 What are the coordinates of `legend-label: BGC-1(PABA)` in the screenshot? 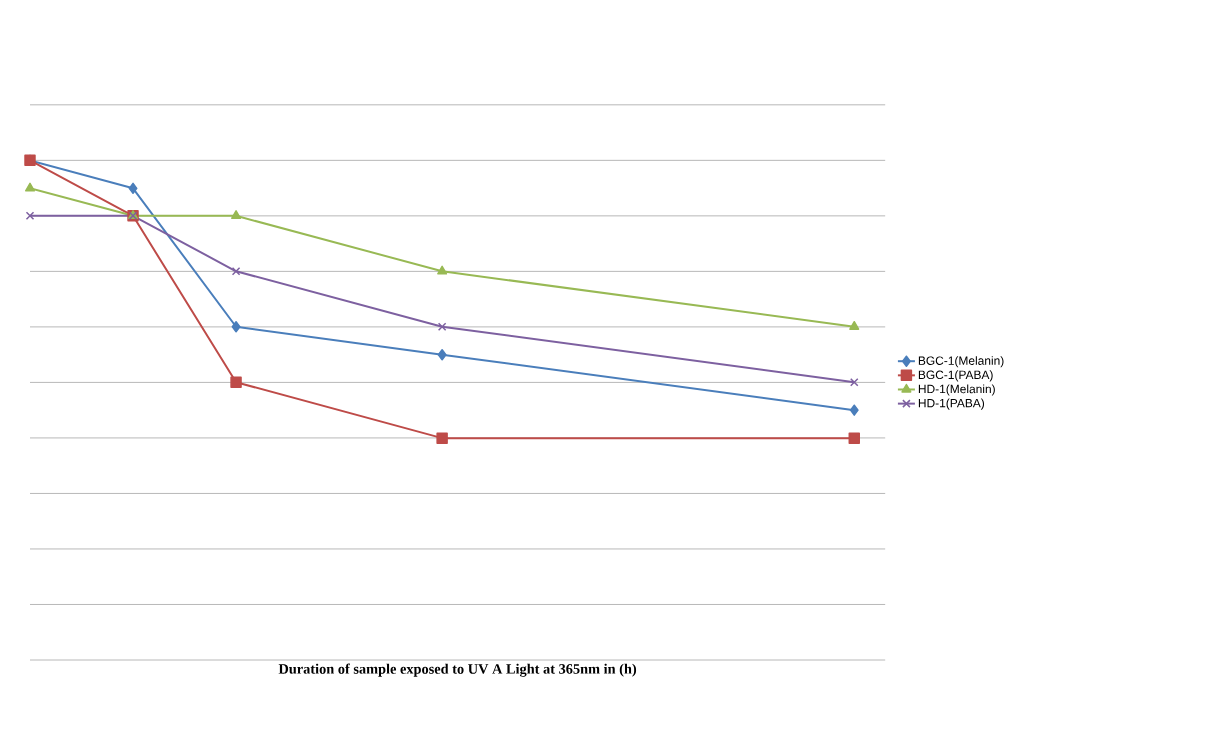 It's located at (955, 376).